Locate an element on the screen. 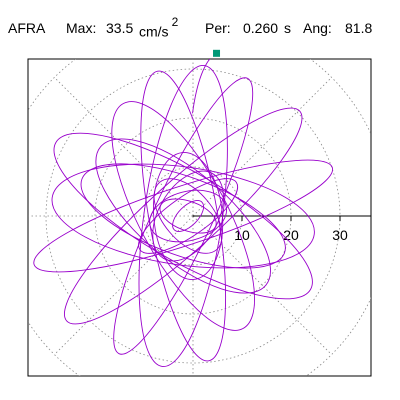 Image resolution: width=400 pixels, height=400 pixels. max-unit-text: cm/s is located at coordinates (154, 31).